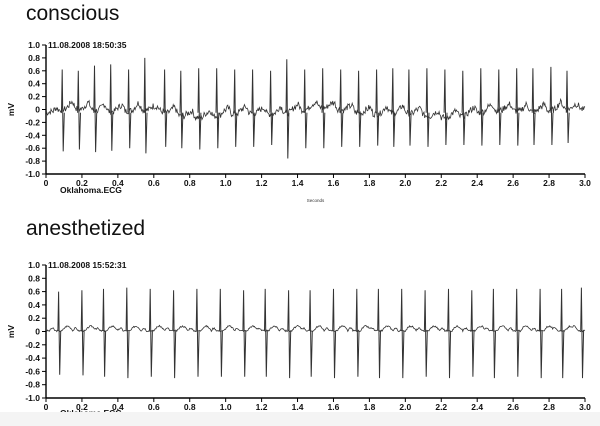 Image resolution: width=600 pixels, height=426 pixels. Describe the element at coordinates (34, 305) in the screenshot. I see `y-tick-label: 0.4` at that location.